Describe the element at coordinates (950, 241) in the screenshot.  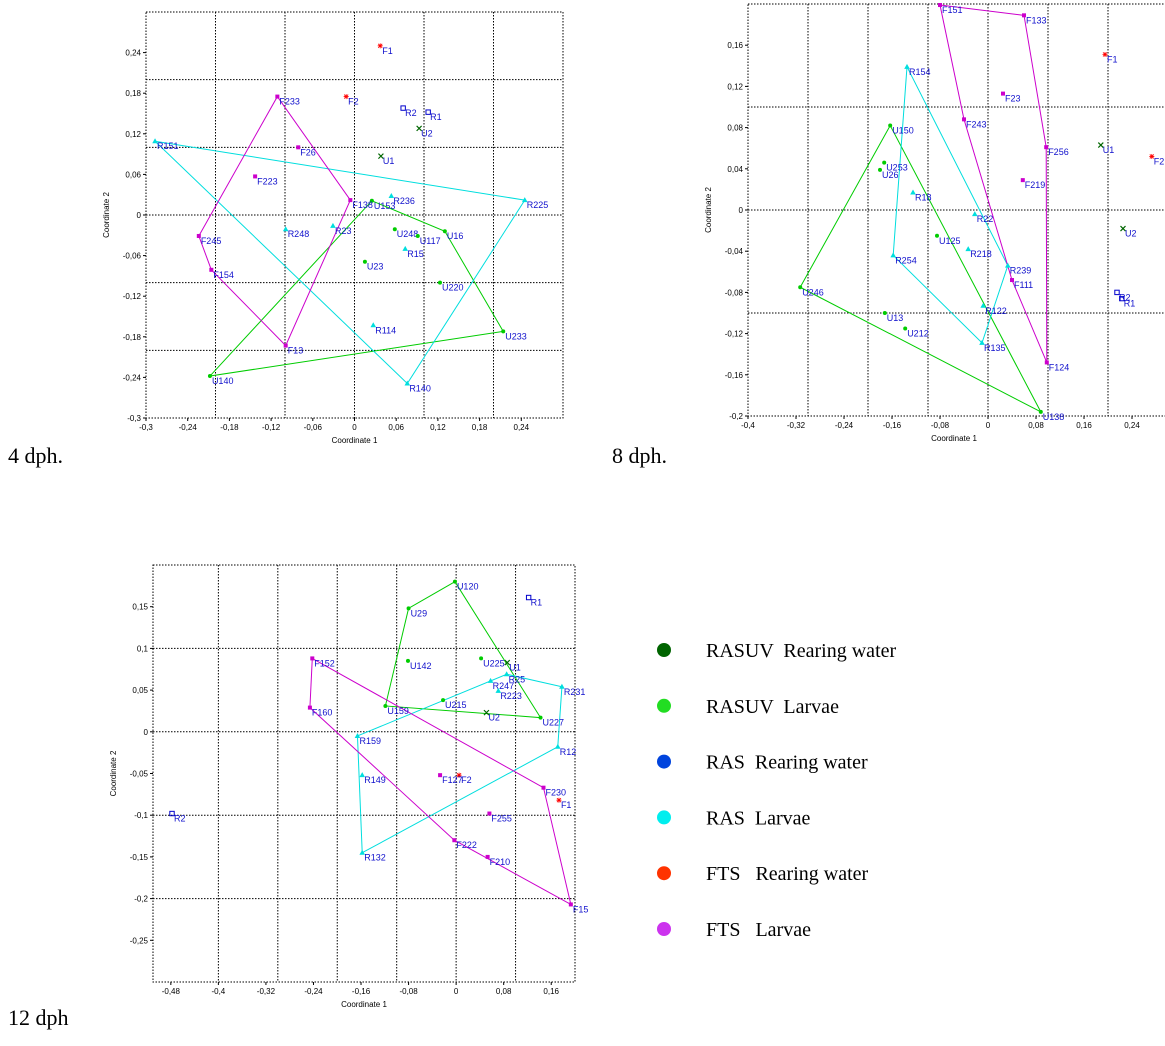
I see `point-label: U125` at that location.